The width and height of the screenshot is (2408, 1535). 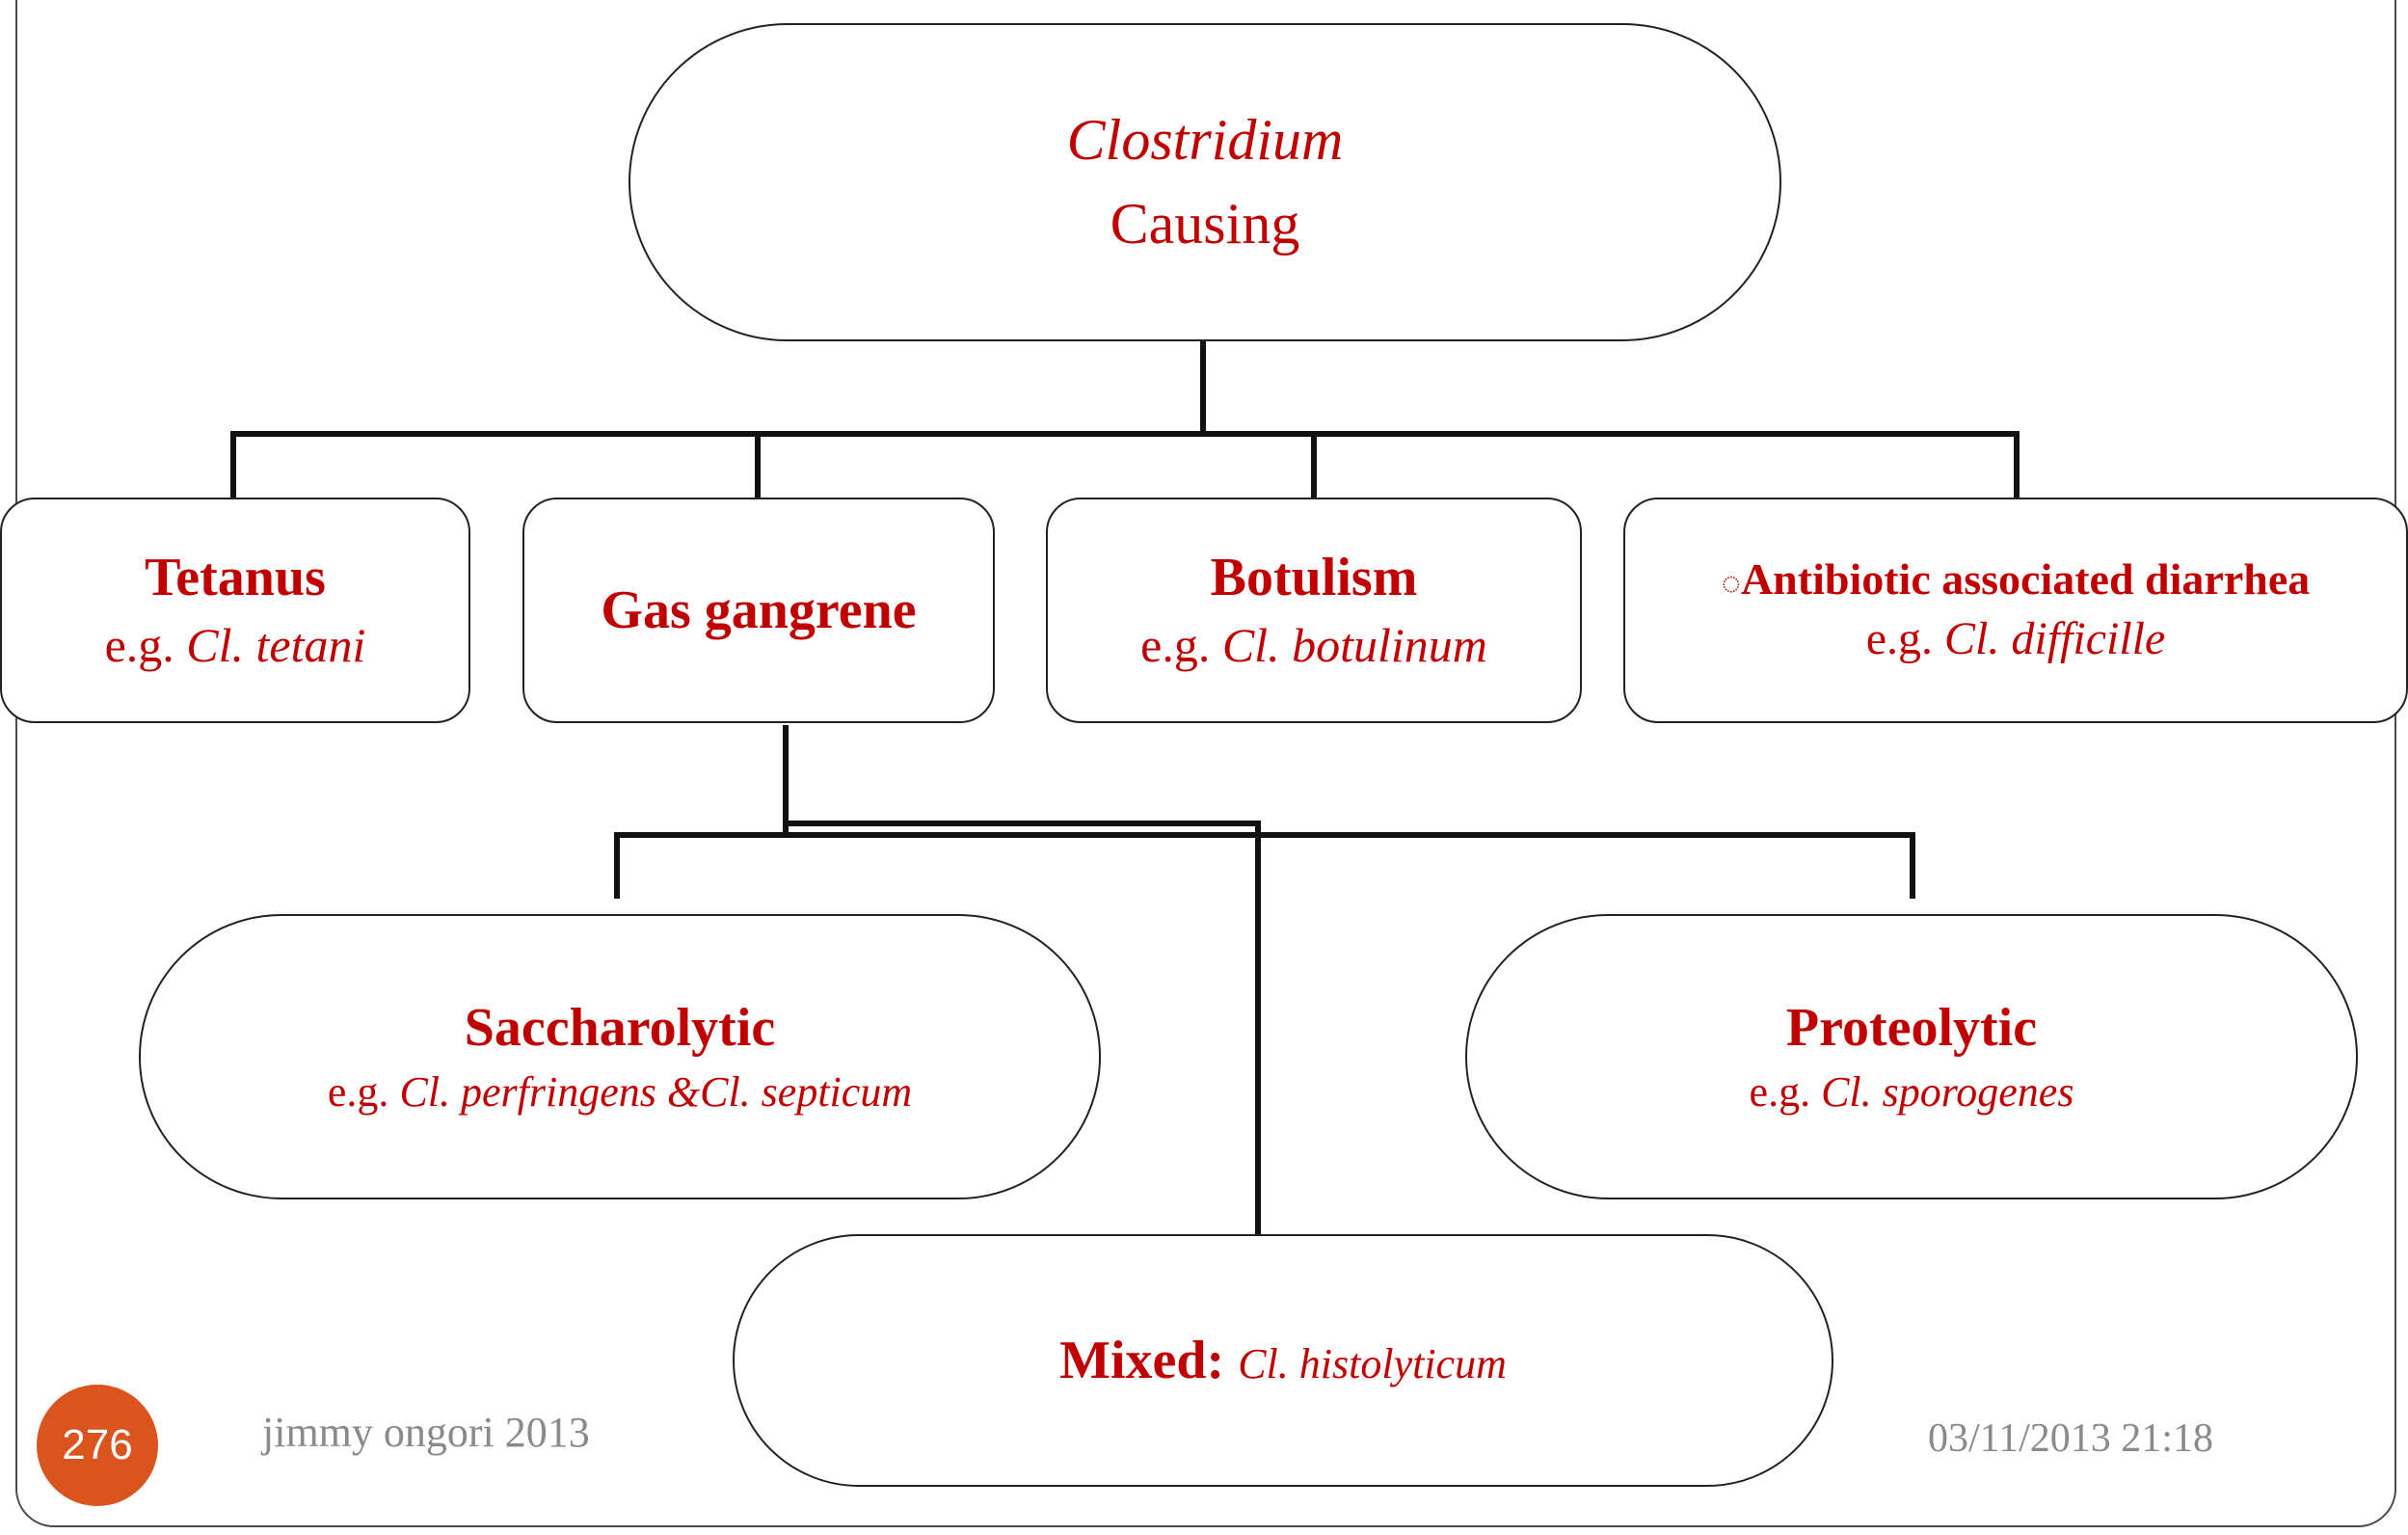 I want to click on root-causing: Causing, so click(x=1205, y=224).